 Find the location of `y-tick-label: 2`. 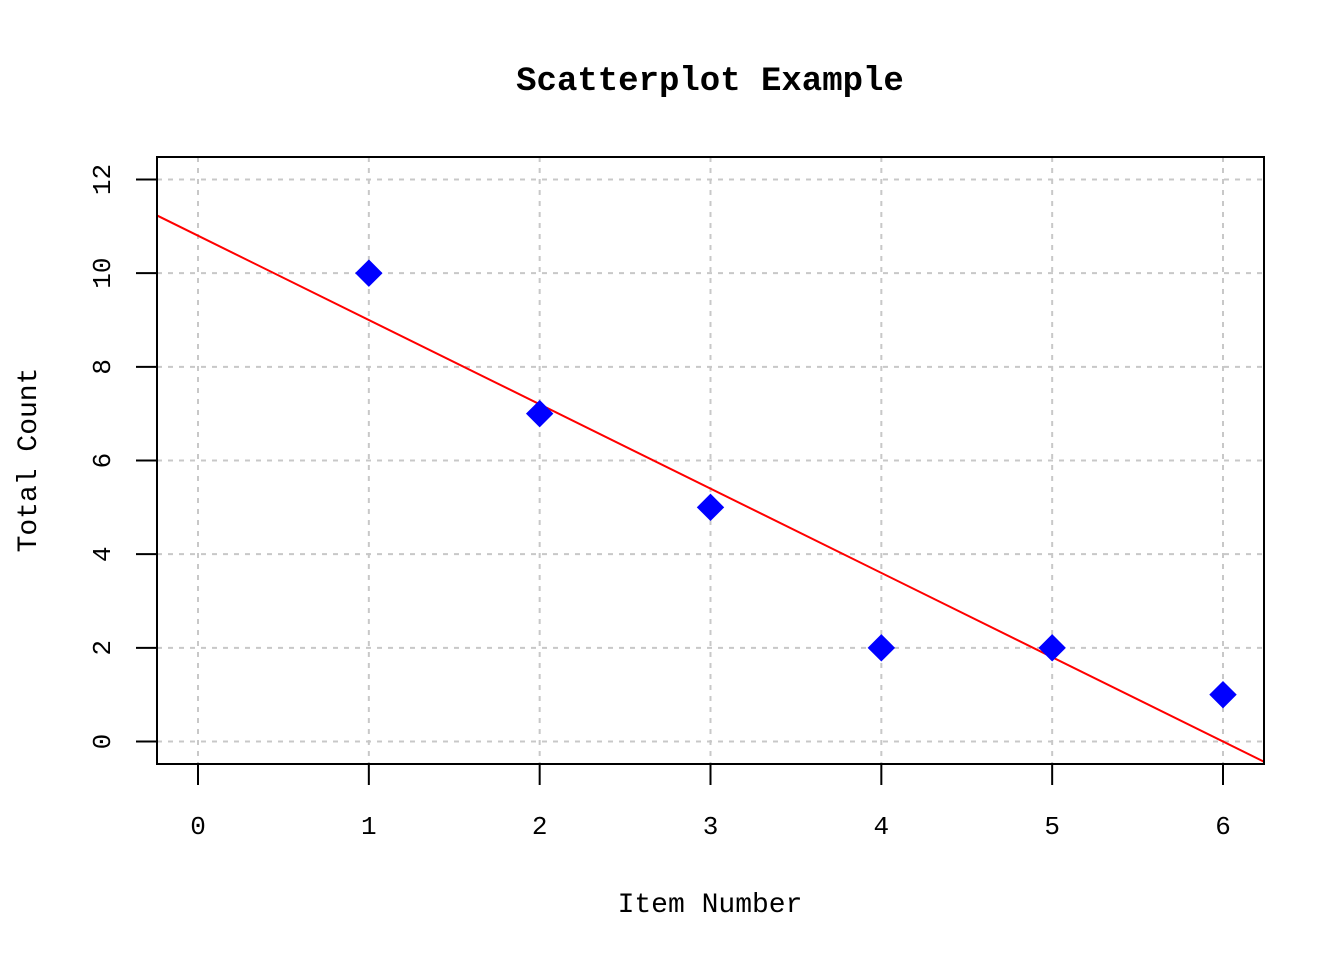

y-tick-label: 2 is located at coordinates (103, 648).